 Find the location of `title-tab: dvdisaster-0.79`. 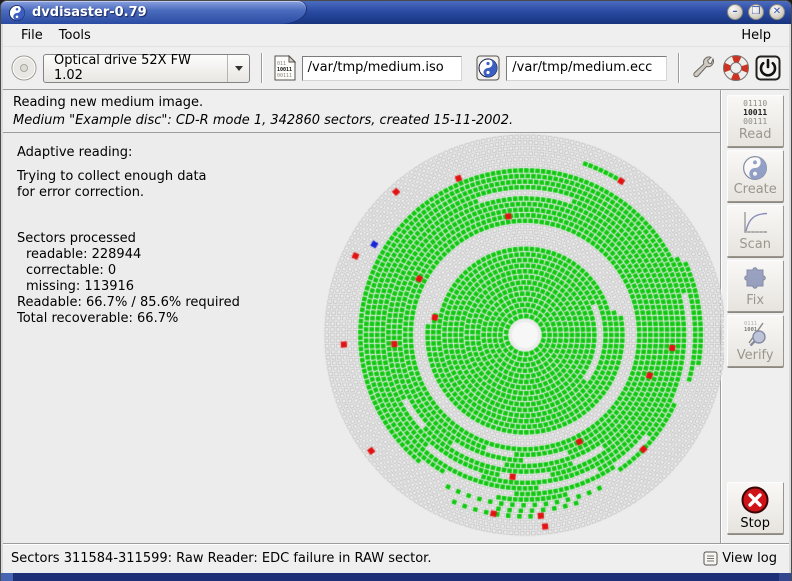

title-tab: dvdisaster-0.79 is located at coordinates (153, 12).